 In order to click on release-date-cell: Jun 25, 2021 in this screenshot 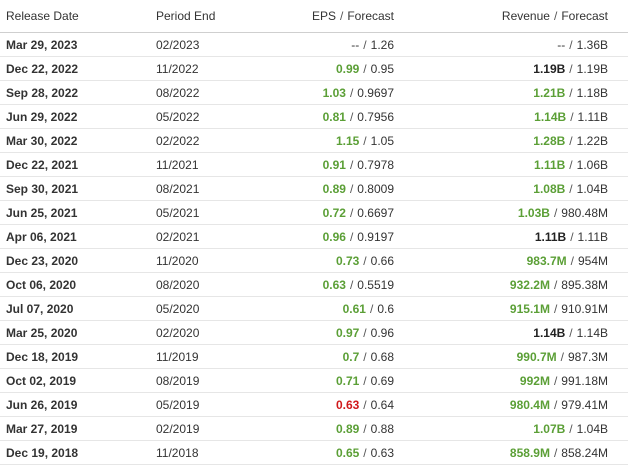, I will do `click(42, 213)`.